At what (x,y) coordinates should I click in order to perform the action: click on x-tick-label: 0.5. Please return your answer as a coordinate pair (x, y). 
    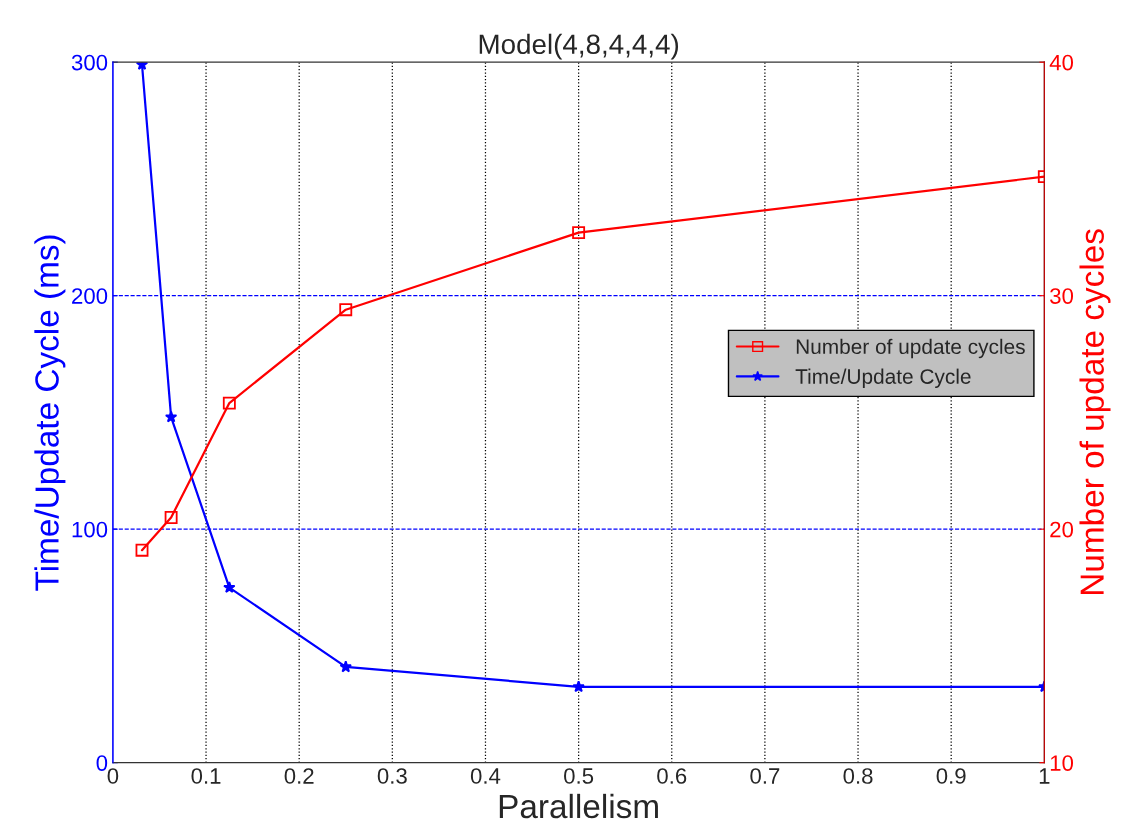
    Looking at the image, I should click on (579, 776).